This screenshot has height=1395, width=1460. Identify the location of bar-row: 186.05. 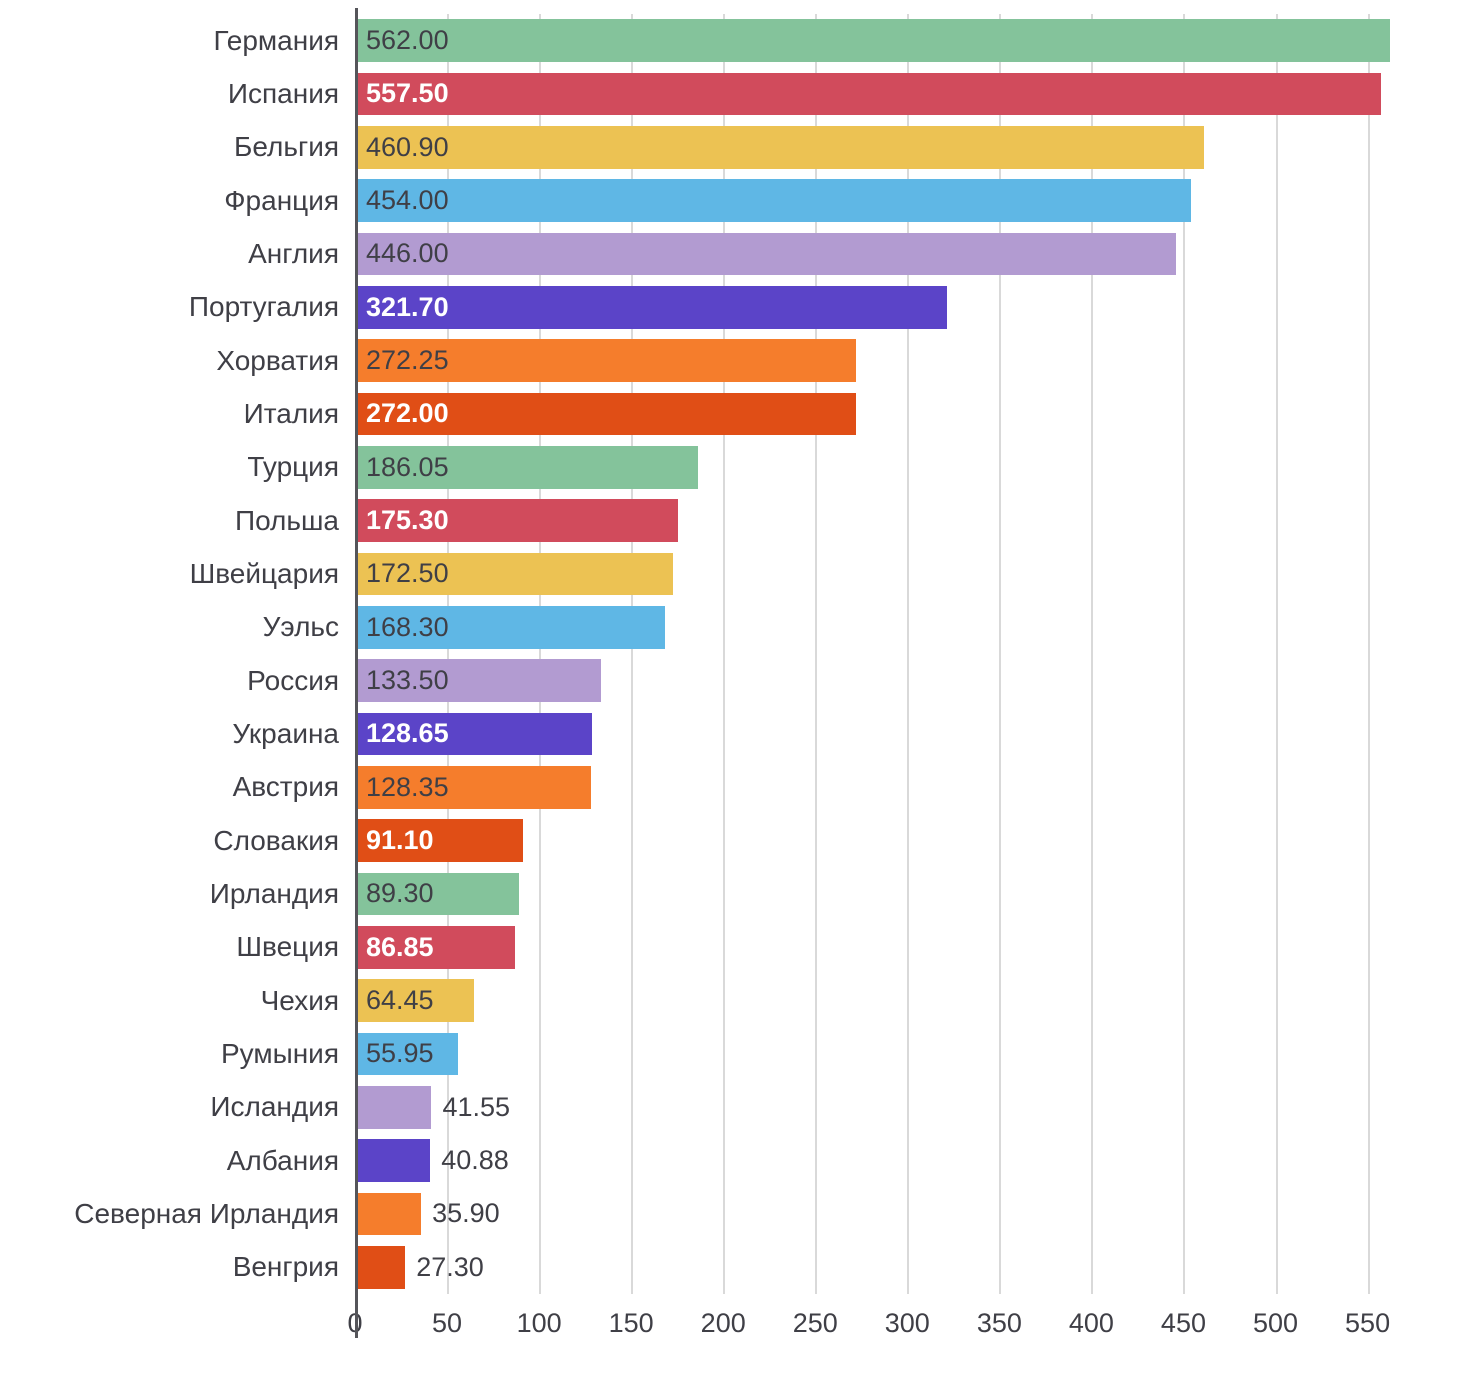
(893, 467).